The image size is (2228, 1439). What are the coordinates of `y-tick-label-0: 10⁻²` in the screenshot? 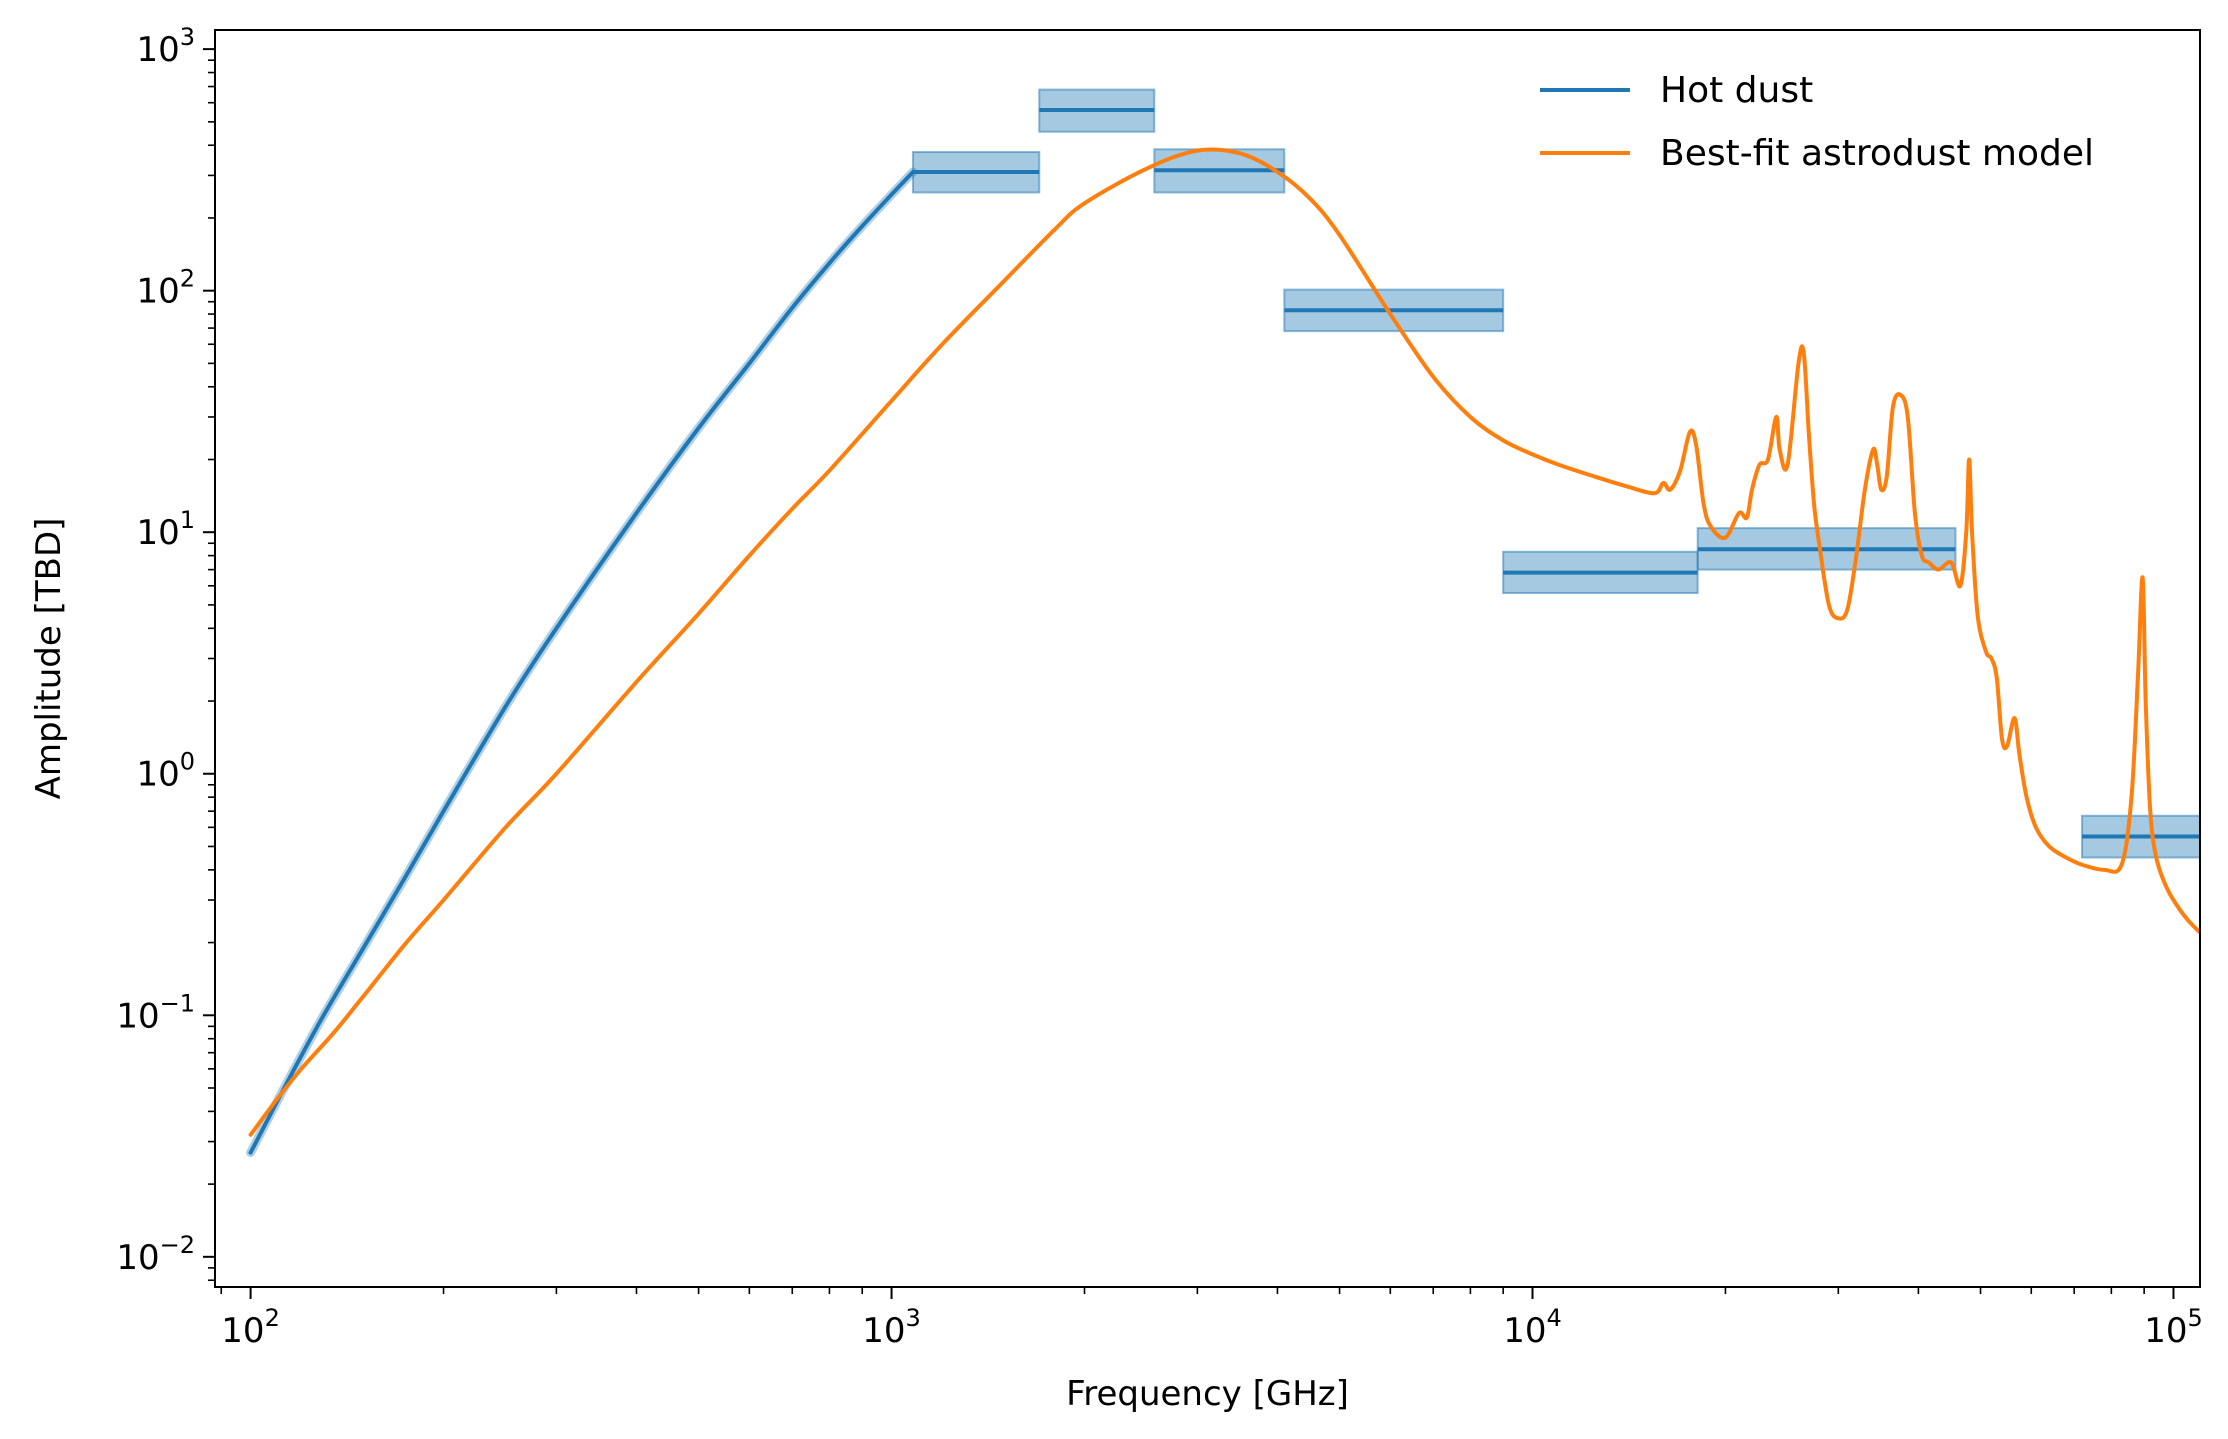 It's located at (155, 1254).